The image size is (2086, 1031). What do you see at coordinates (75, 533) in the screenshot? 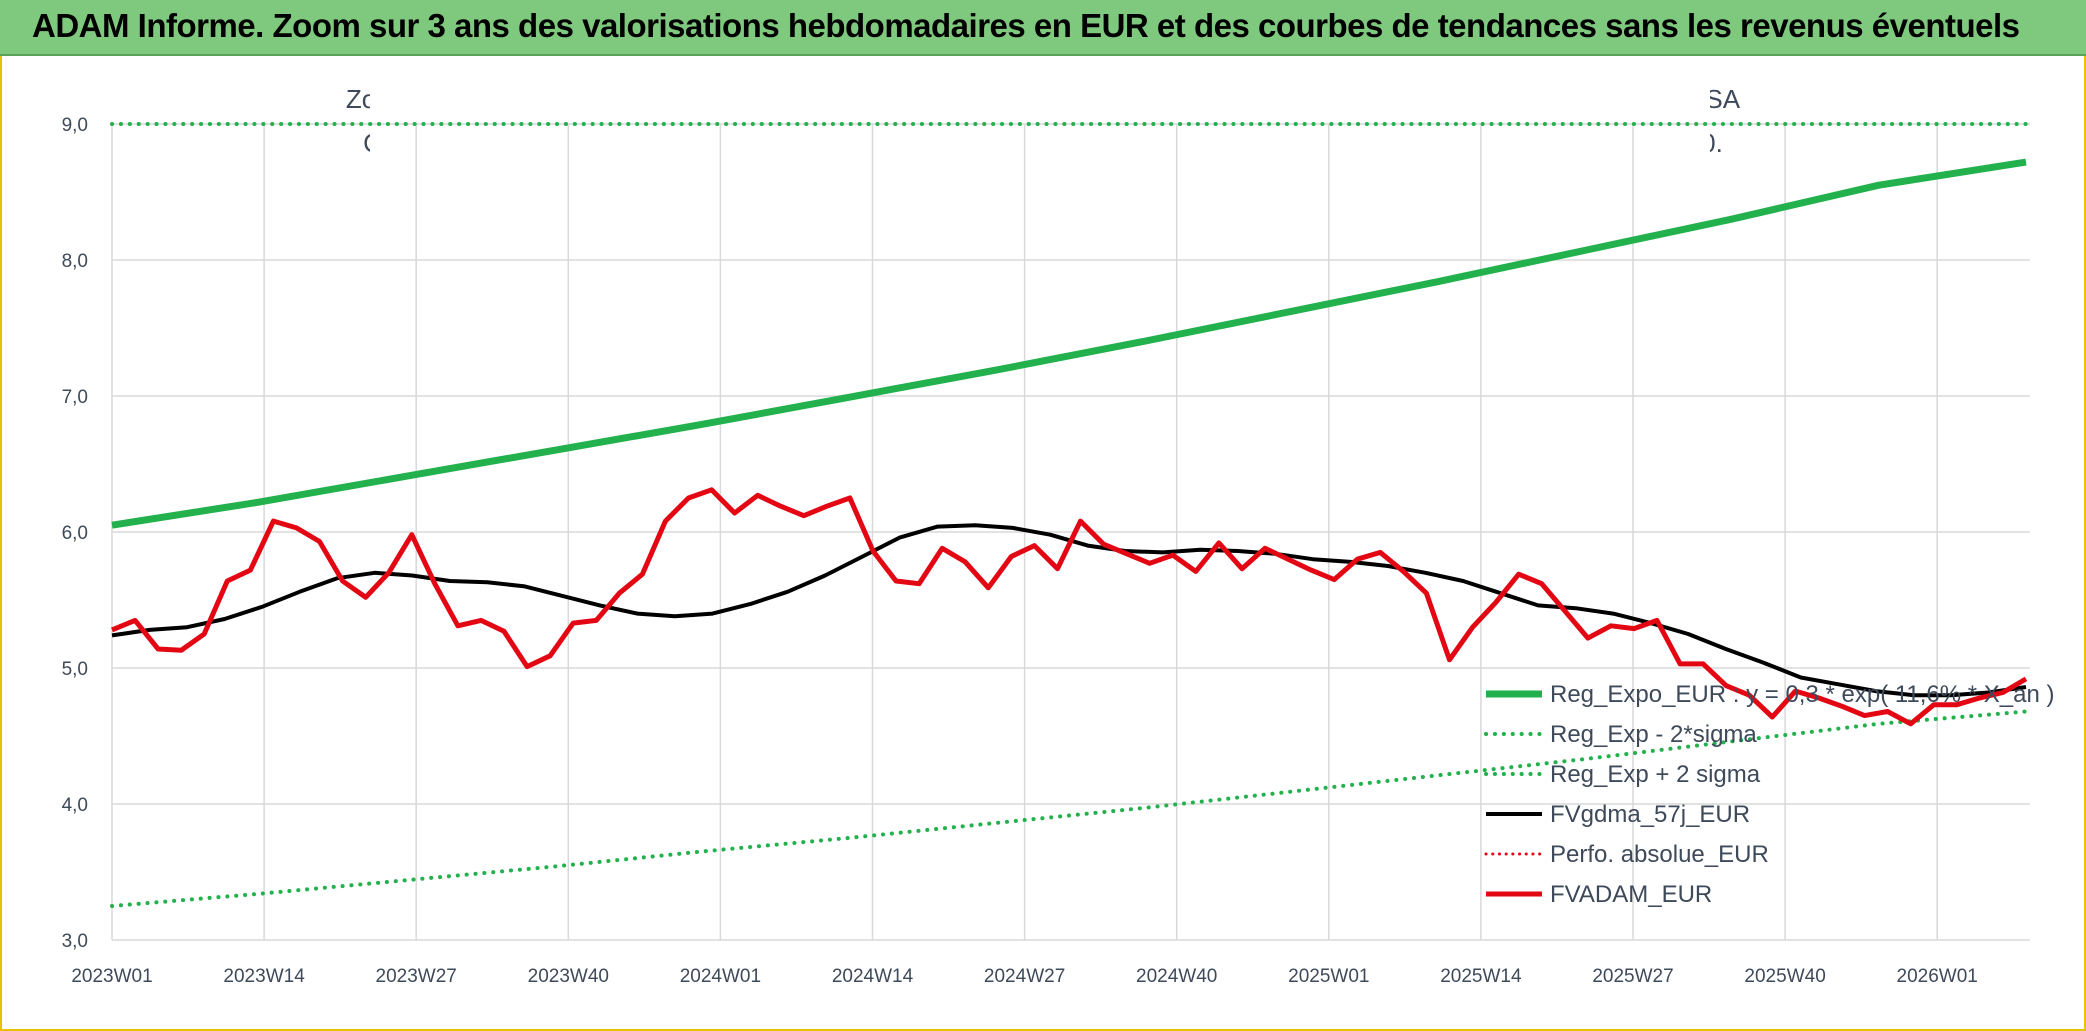
I see `y-tick-label: 6,0` at bounding box center [75, 533].